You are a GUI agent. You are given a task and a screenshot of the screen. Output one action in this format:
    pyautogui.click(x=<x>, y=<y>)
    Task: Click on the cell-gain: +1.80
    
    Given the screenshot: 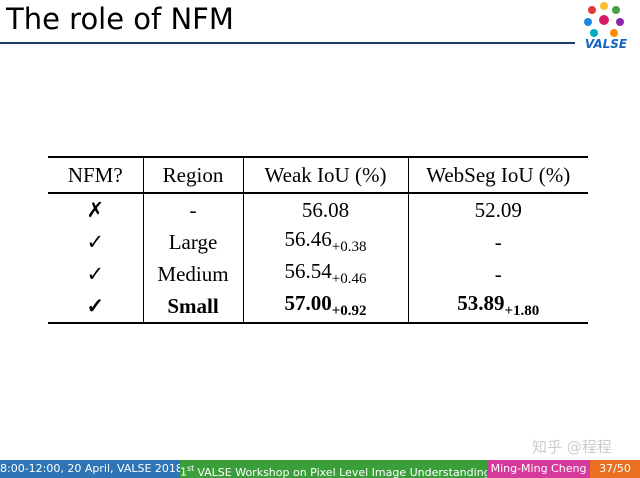 What is the action you would take?
    pyautogui.click(x=522, y=311)
    